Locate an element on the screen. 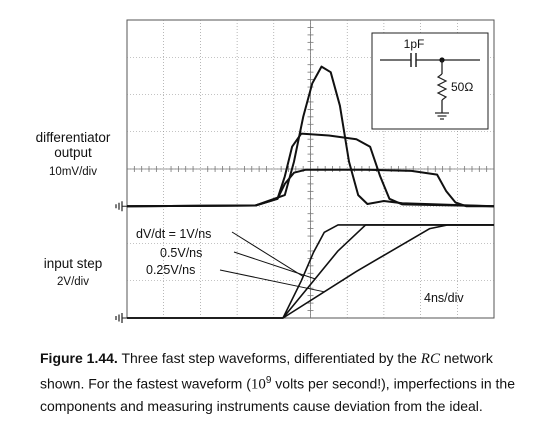  input-step-label: input step is located at coordinates (73, 263).